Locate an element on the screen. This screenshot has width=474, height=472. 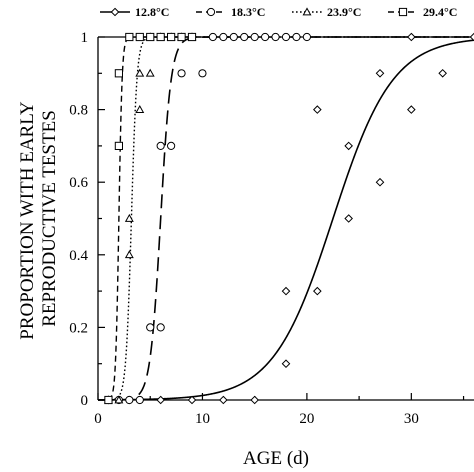
y-tick-label: 0.2 is located at coordinates (78, 328).